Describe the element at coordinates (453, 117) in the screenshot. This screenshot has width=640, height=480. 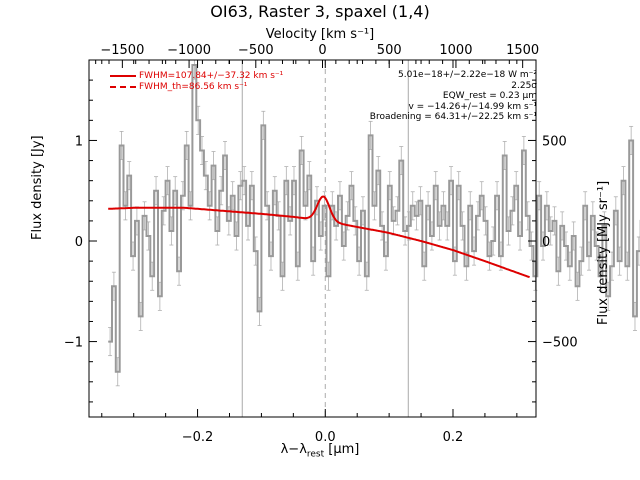
I see `stat-line-broadening: Broadening = 64.31+/−22.25 km s⁻¹` at that location.